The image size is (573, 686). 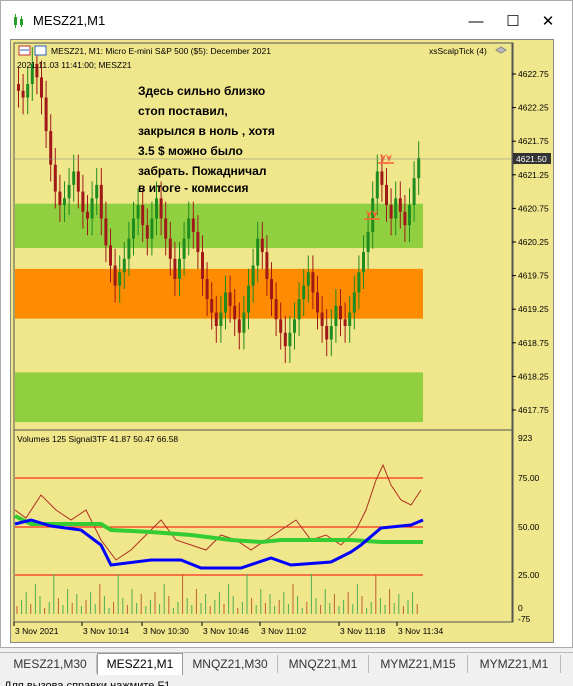 What do you see at coordinates (458, 51) in the screenshot?
I see `indicator-label: xsScalpTick (4)` at bounding box center [458, 51].